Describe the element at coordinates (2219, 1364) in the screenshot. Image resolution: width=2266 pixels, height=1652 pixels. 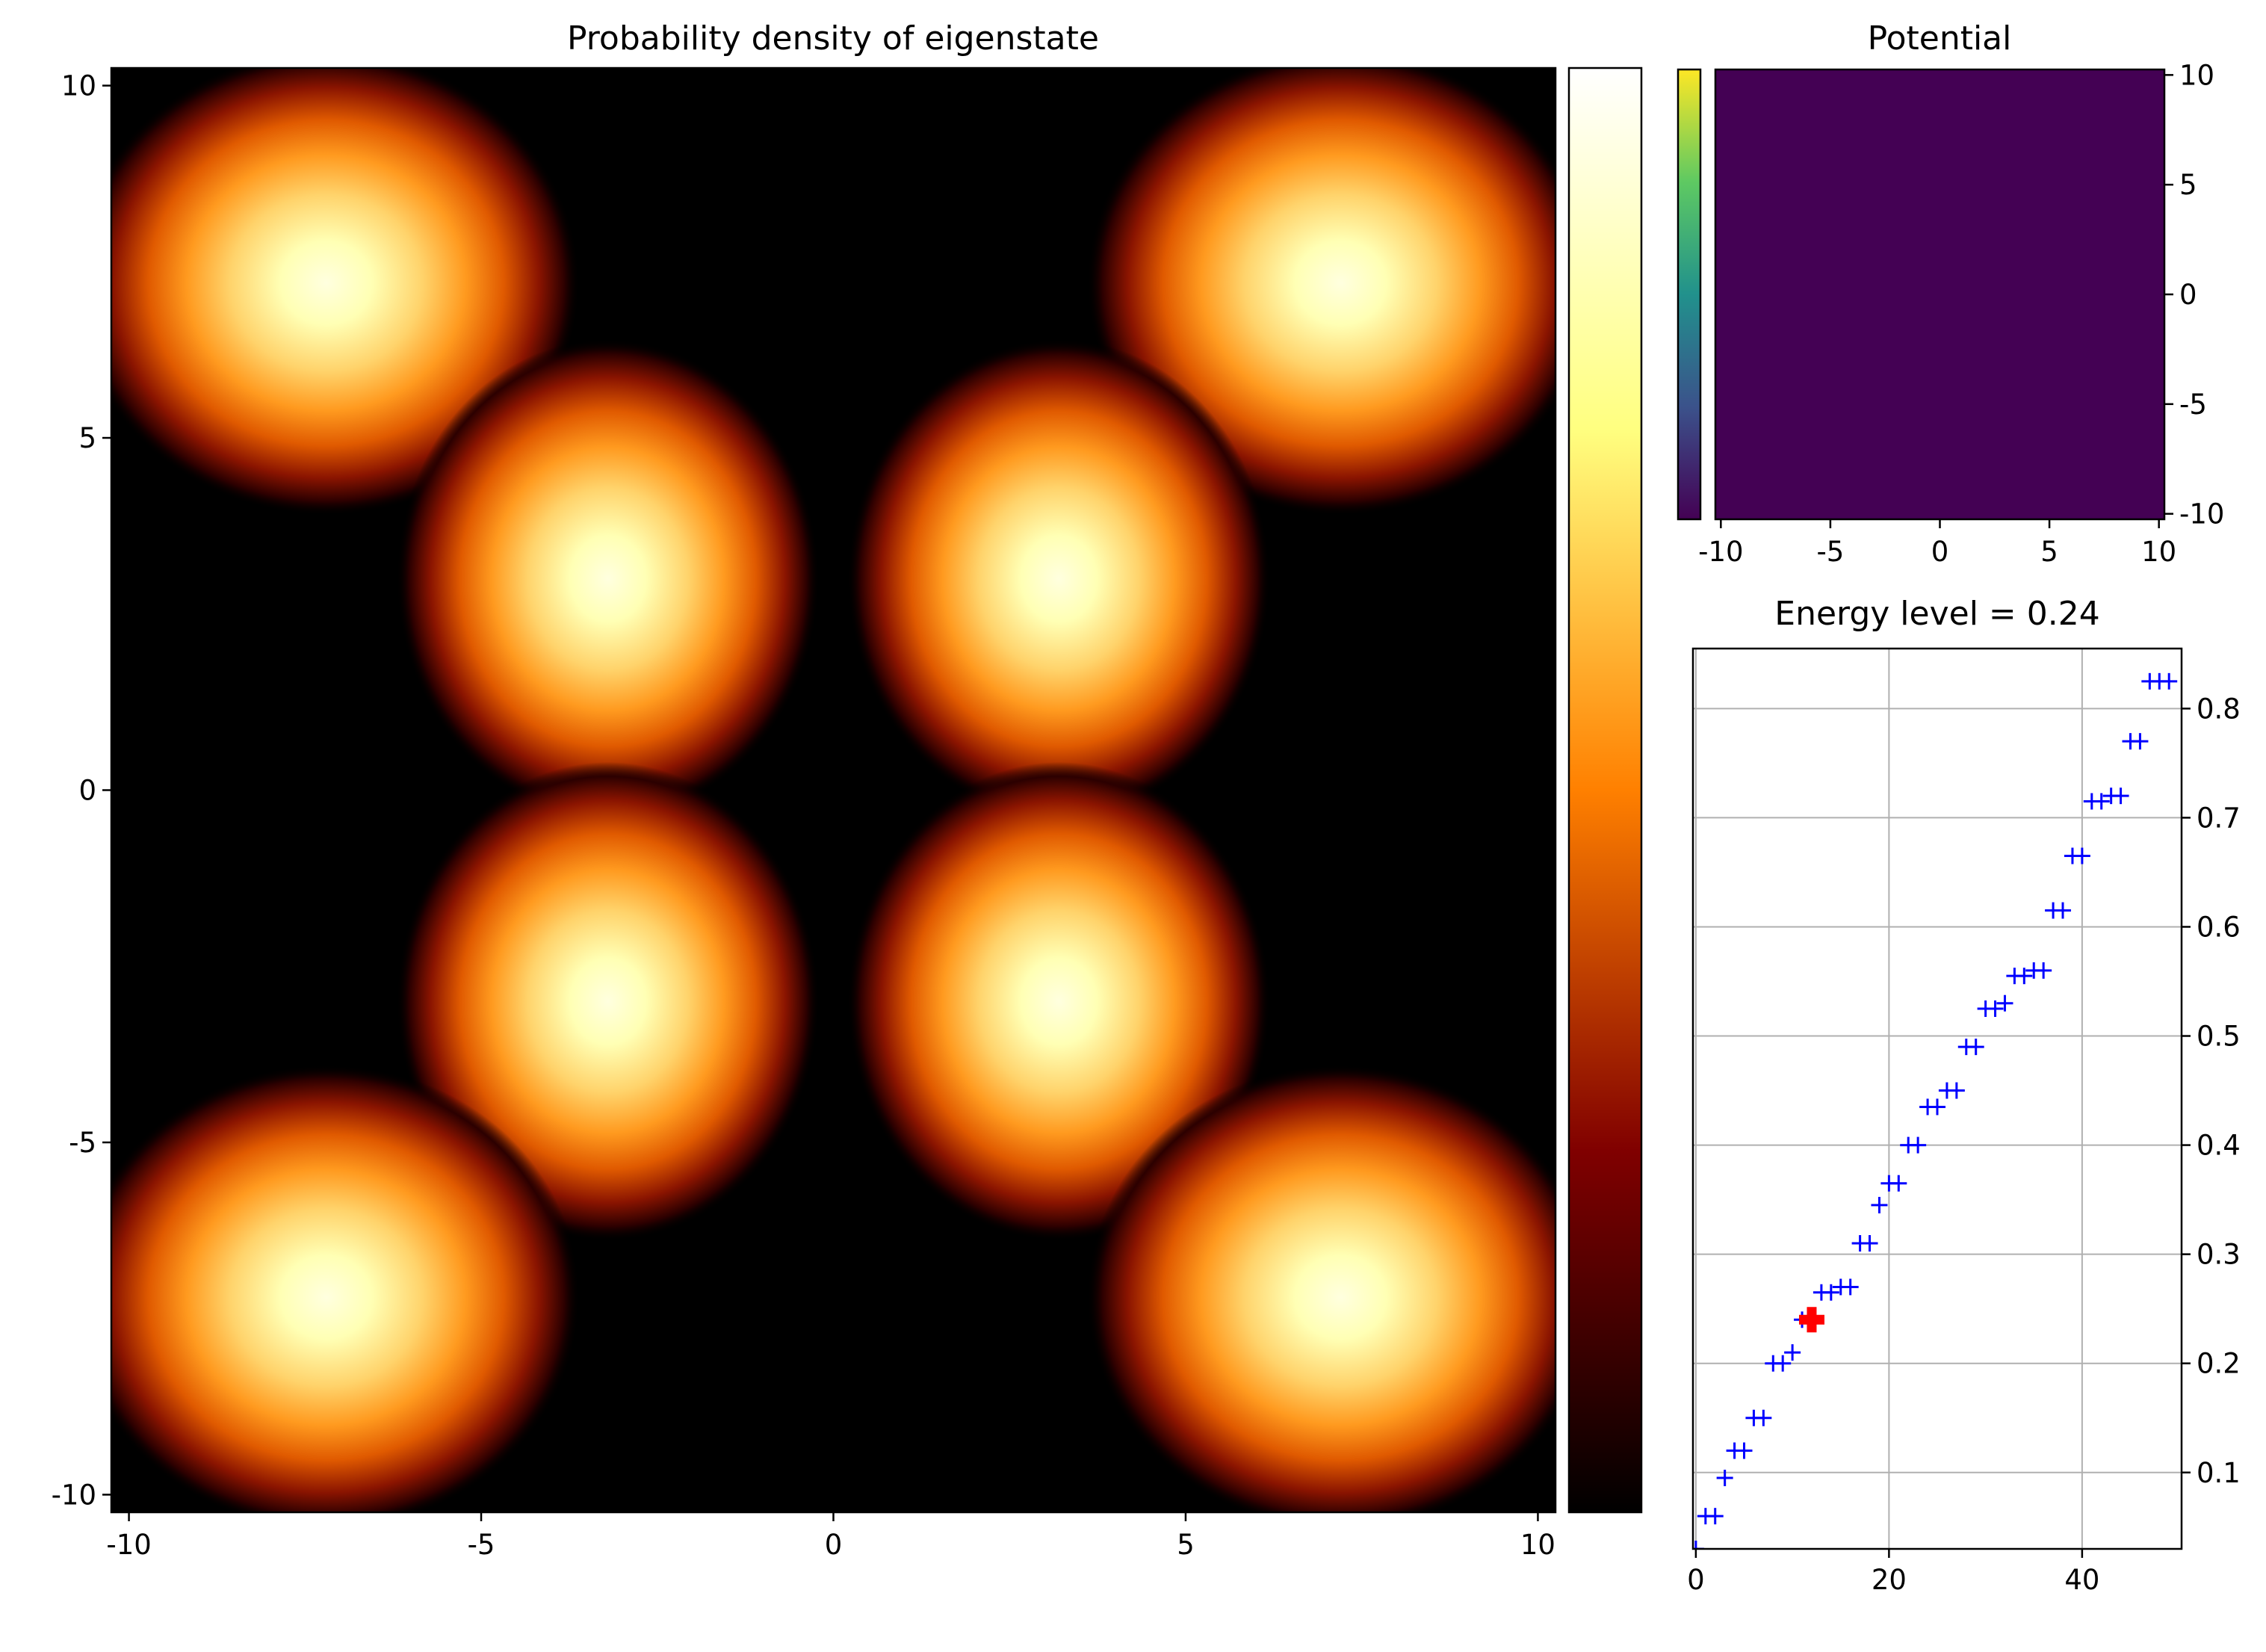
I see `energy-y-tick-label: 0.2` at that location.